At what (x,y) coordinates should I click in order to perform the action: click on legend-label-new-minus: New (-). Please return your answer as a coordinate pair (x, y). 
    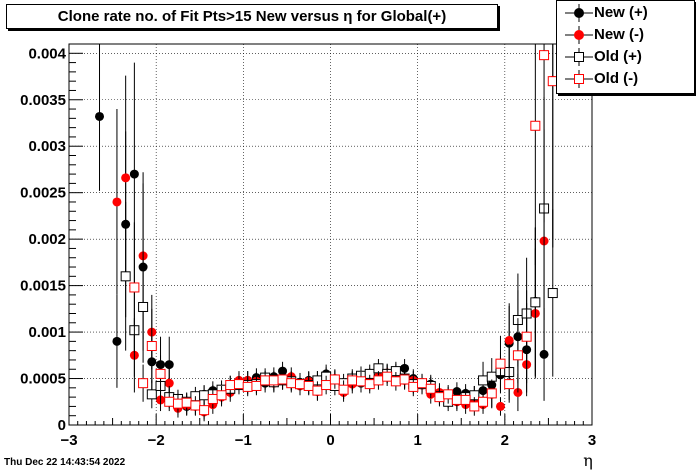
    Looking at the image, I should click on (619, 34).